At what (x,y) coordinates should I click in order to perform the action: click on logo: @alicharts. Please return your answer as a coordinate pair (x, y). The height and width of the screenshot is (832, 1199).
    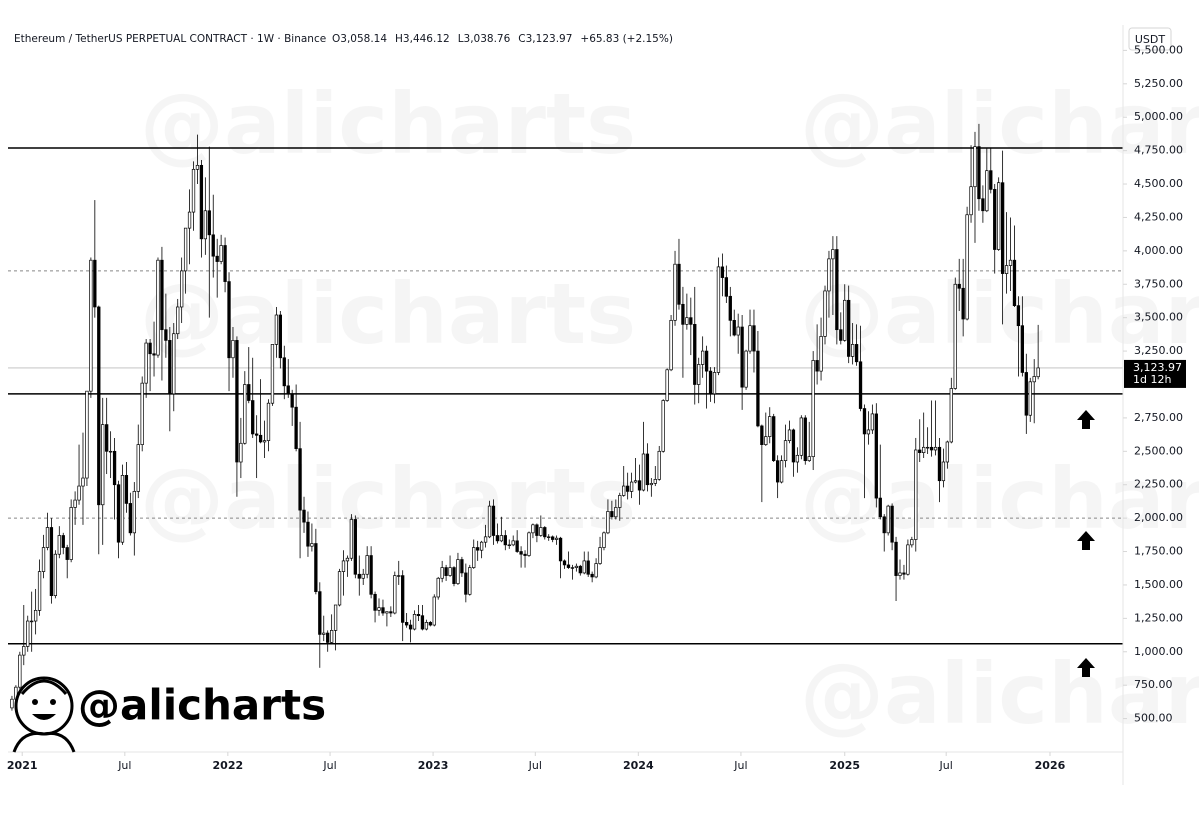
    Looking at the image, I should click on (169, 714).